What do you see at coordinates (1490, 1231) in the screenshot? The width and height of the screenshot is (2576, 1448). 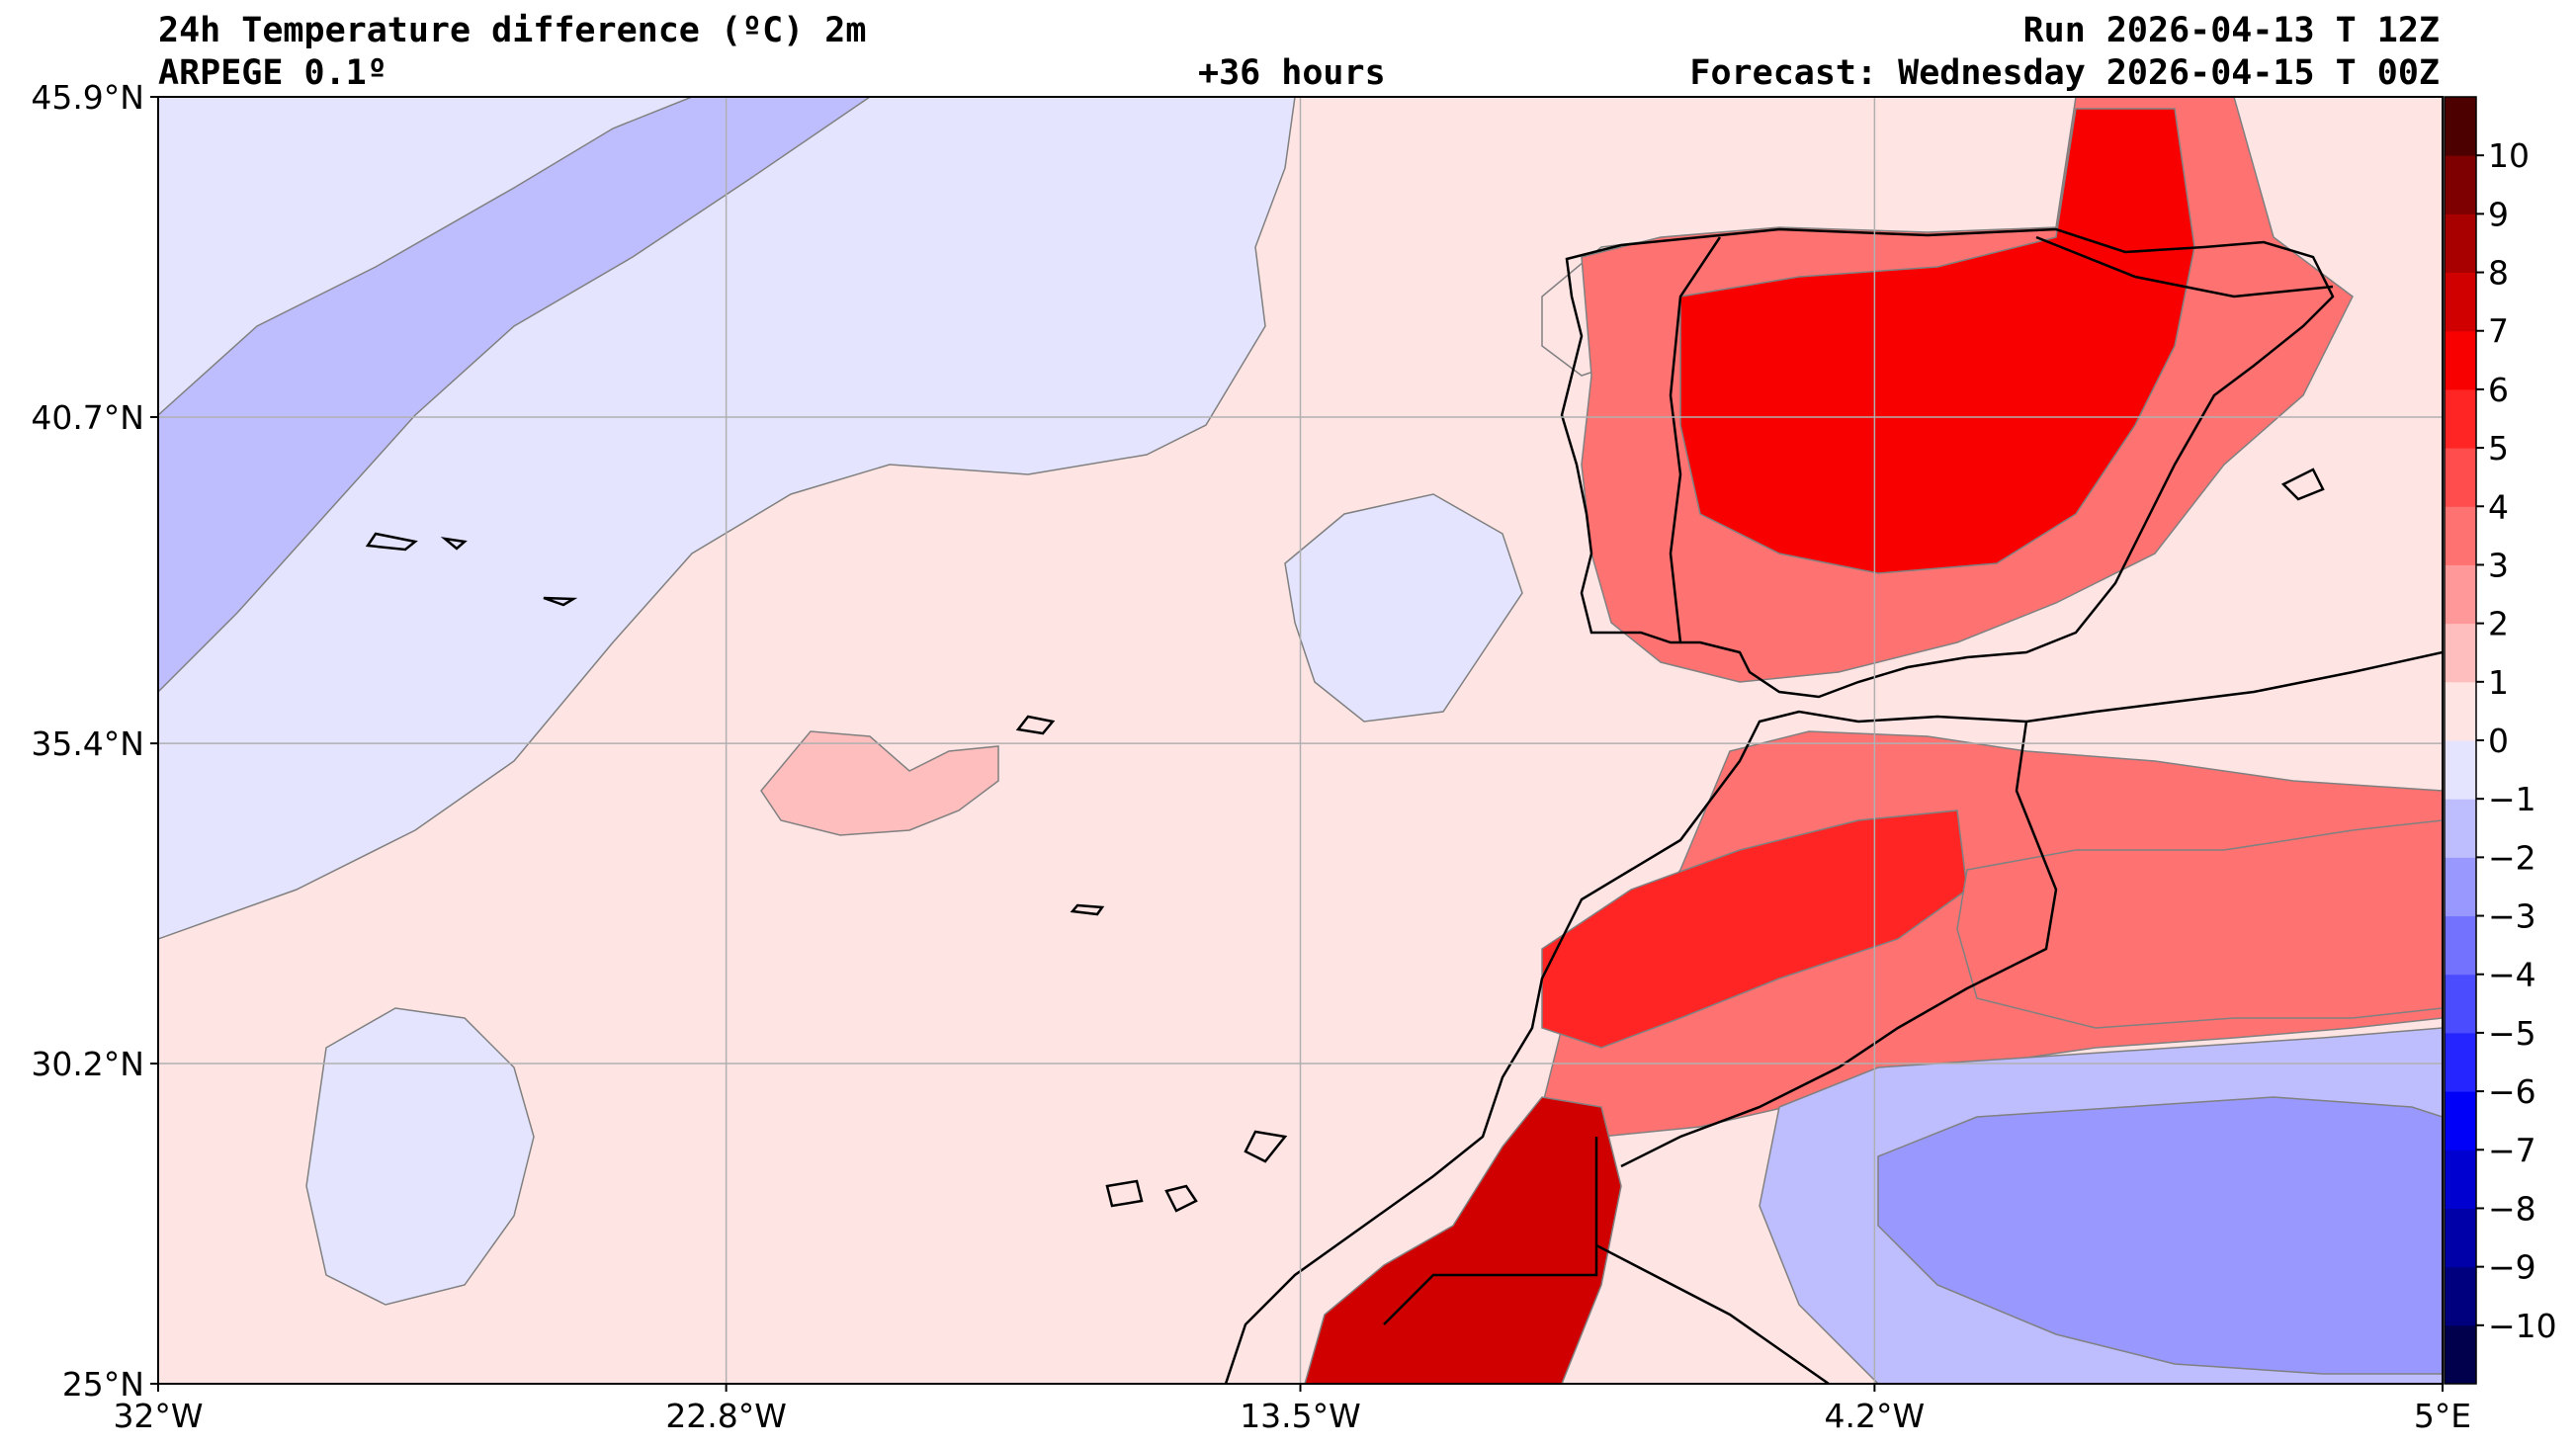 I see `western-sahara-border` at bounding box center [1490, 1231].